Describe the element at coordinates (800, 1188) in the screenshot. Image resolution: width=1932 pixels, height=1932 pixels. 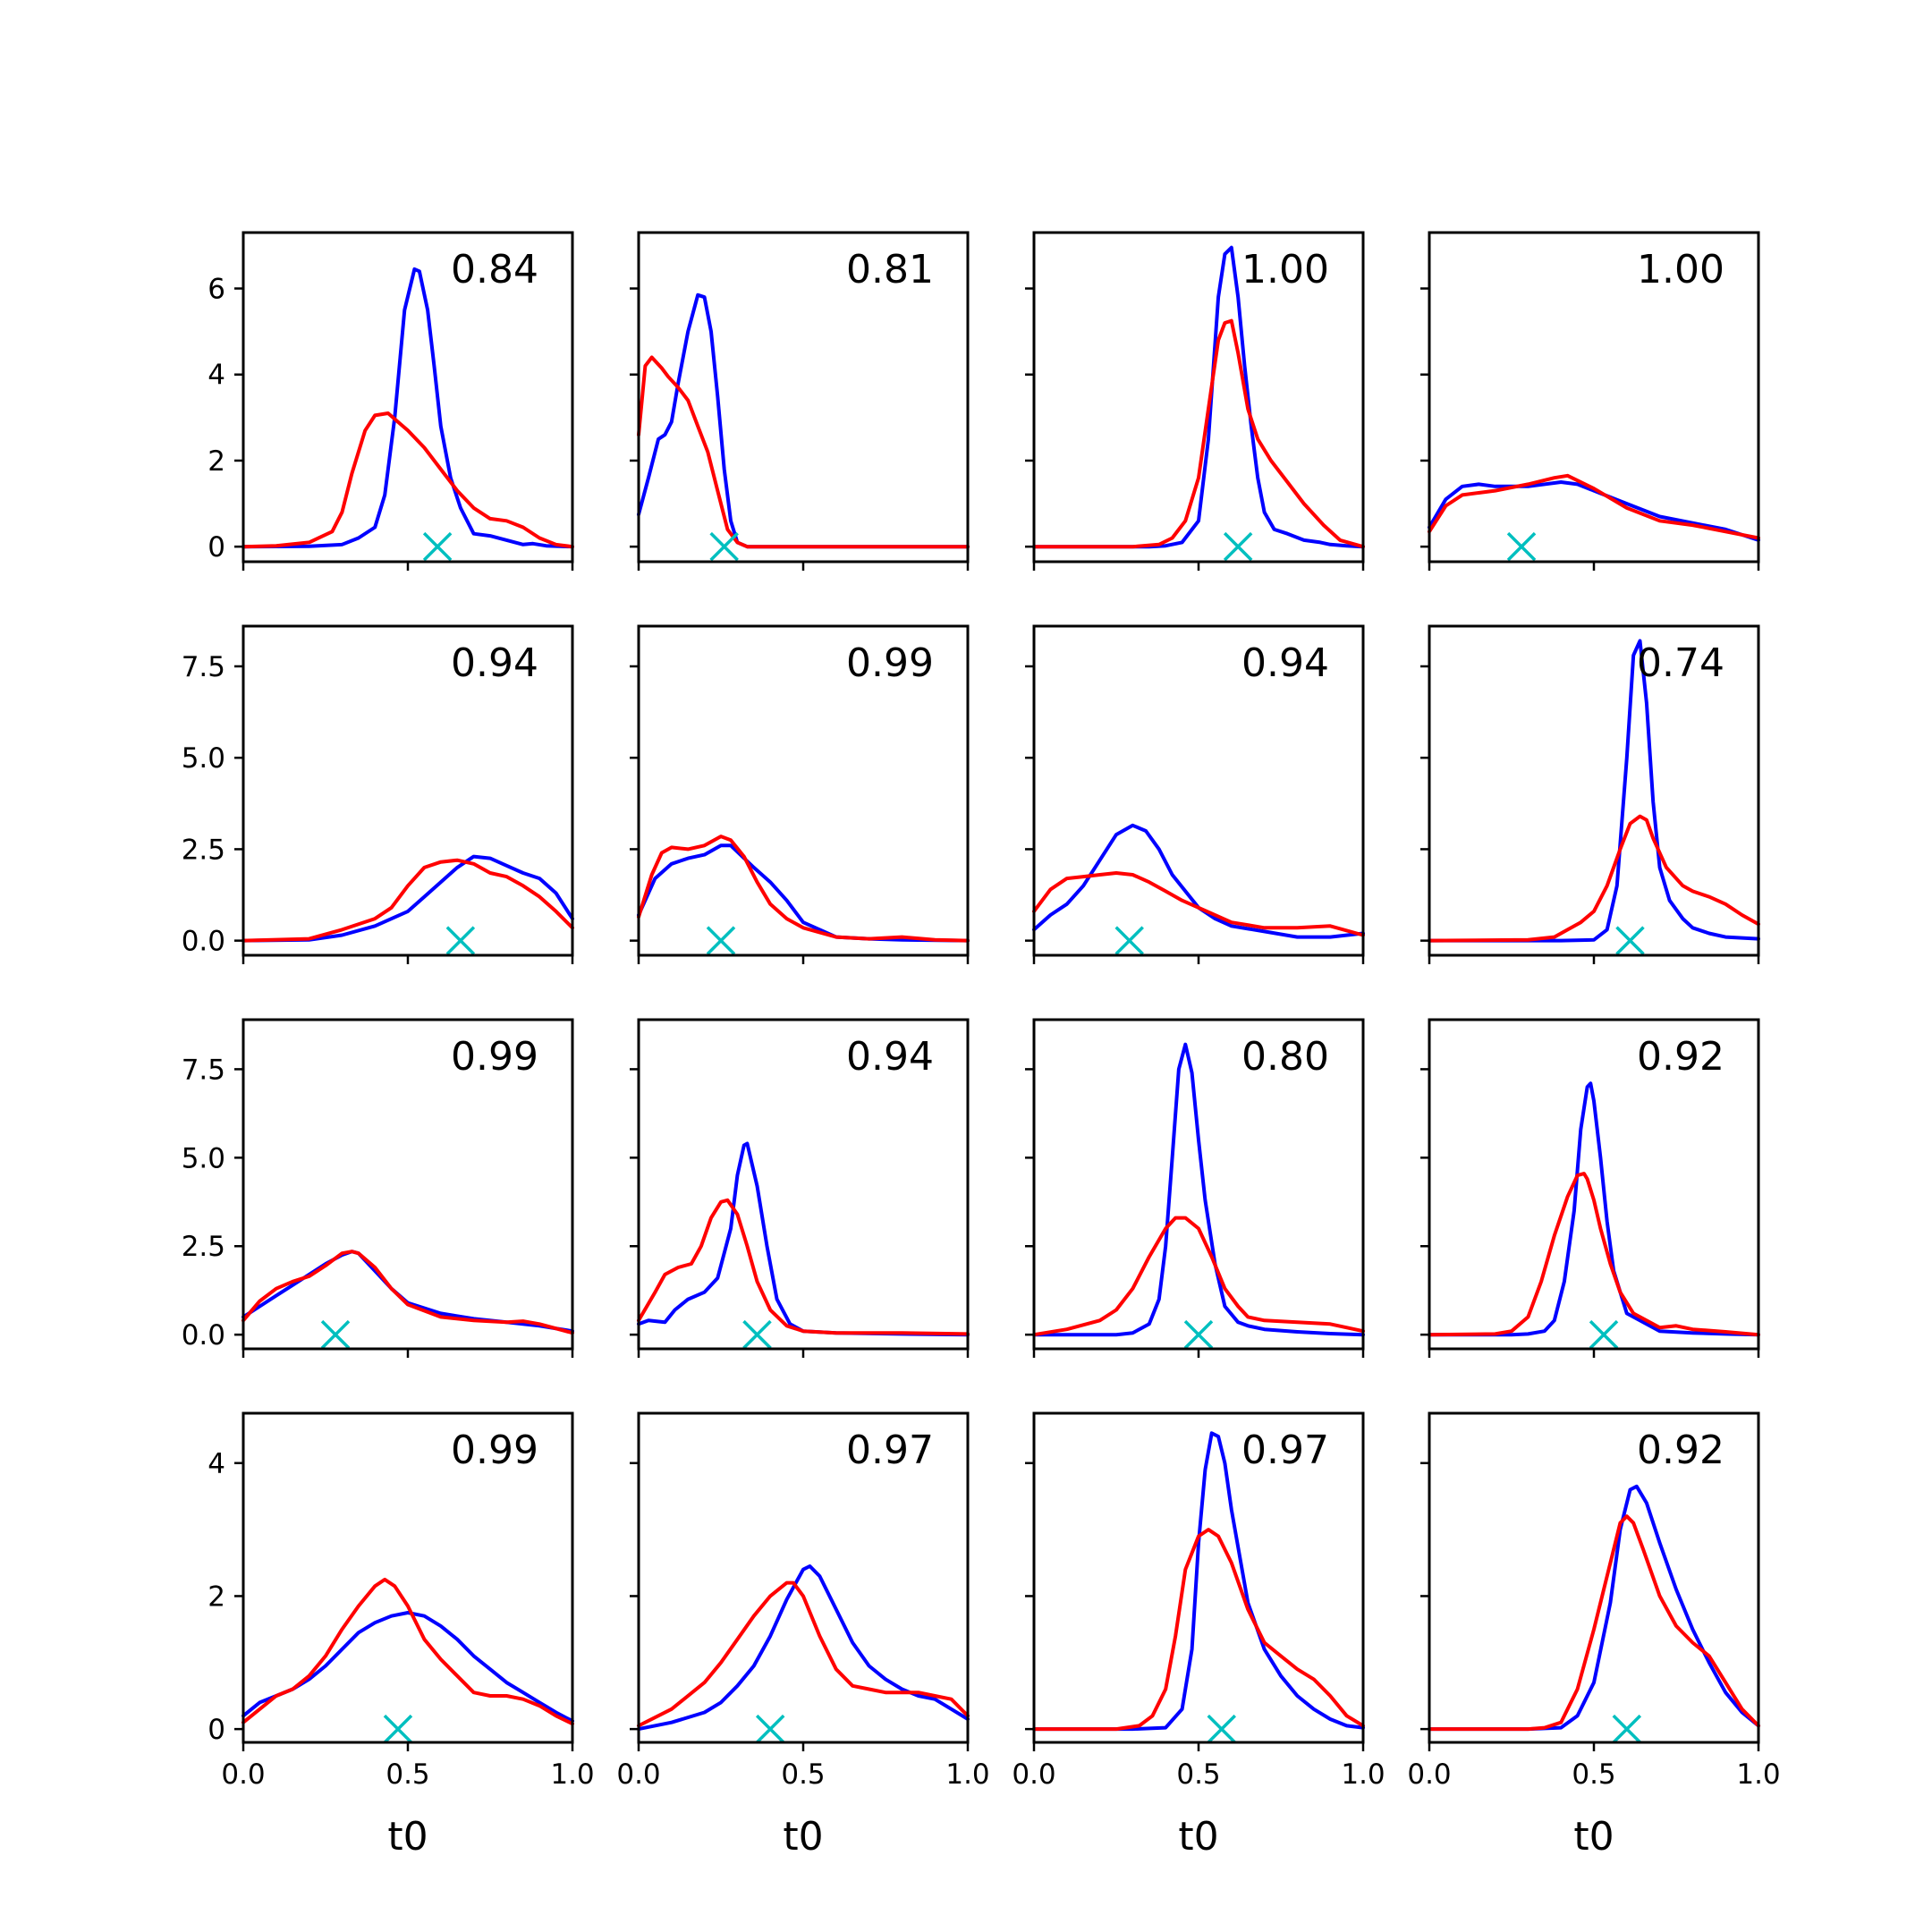
I see `panel-r2-c1: 0.94` at that location.